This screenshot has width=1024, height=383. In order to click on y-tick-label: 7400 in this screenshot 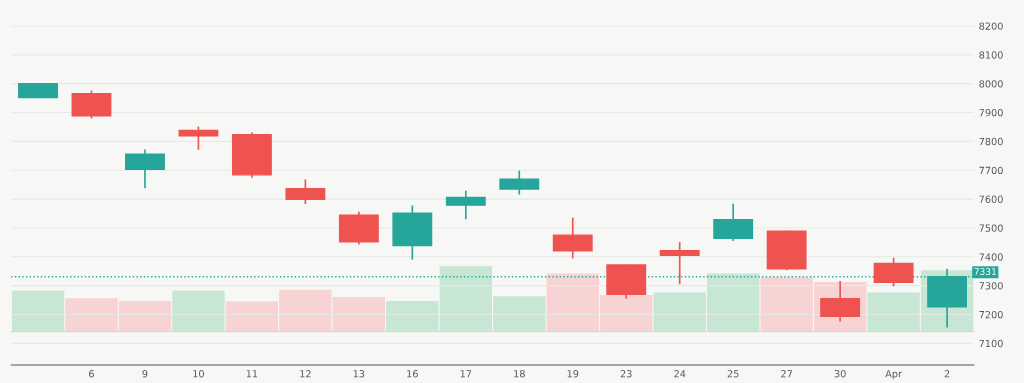, I will do `click(991, 257)`.